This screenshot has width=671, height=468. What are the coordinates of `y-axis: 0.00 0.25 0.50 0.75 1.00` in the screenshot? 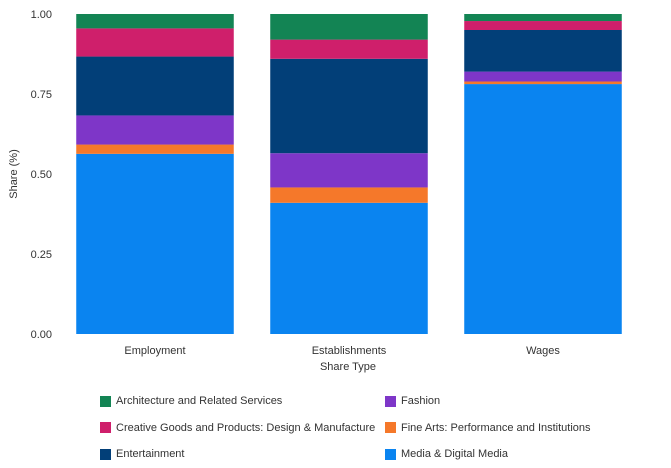 It's located at (41, 175).